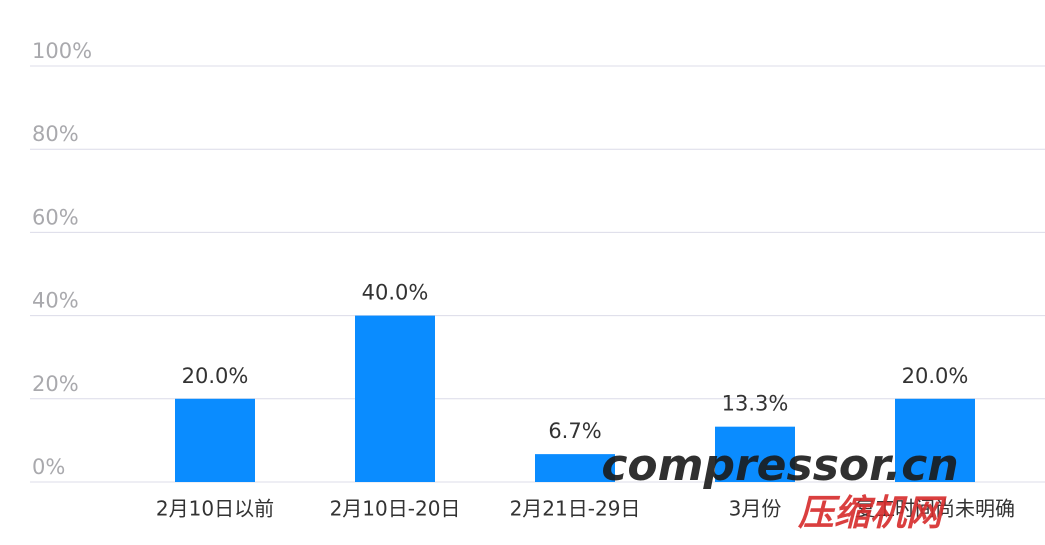  Describe the element at coordinates (215, 509) in the screenshot. I see `x-tick-label: 2月10日以前` at that location.